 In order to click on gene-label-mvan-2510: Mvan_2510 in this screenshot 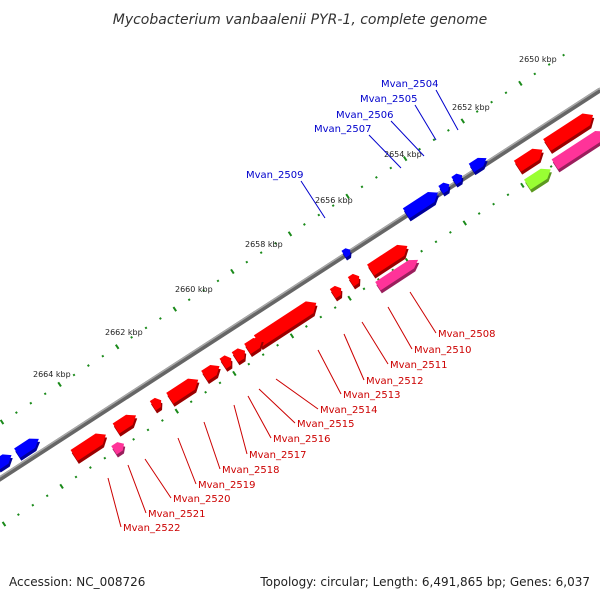, I will do `click(442, 350)`.